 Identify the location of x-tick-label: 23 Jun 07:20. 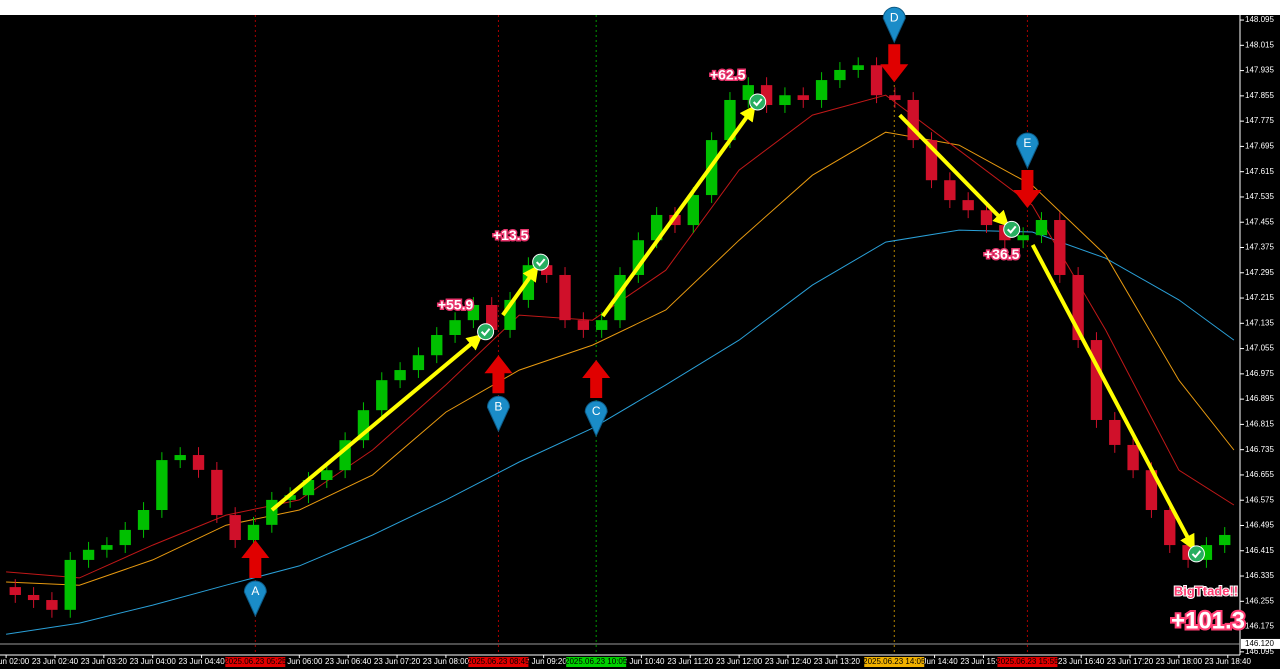
(397, 661).